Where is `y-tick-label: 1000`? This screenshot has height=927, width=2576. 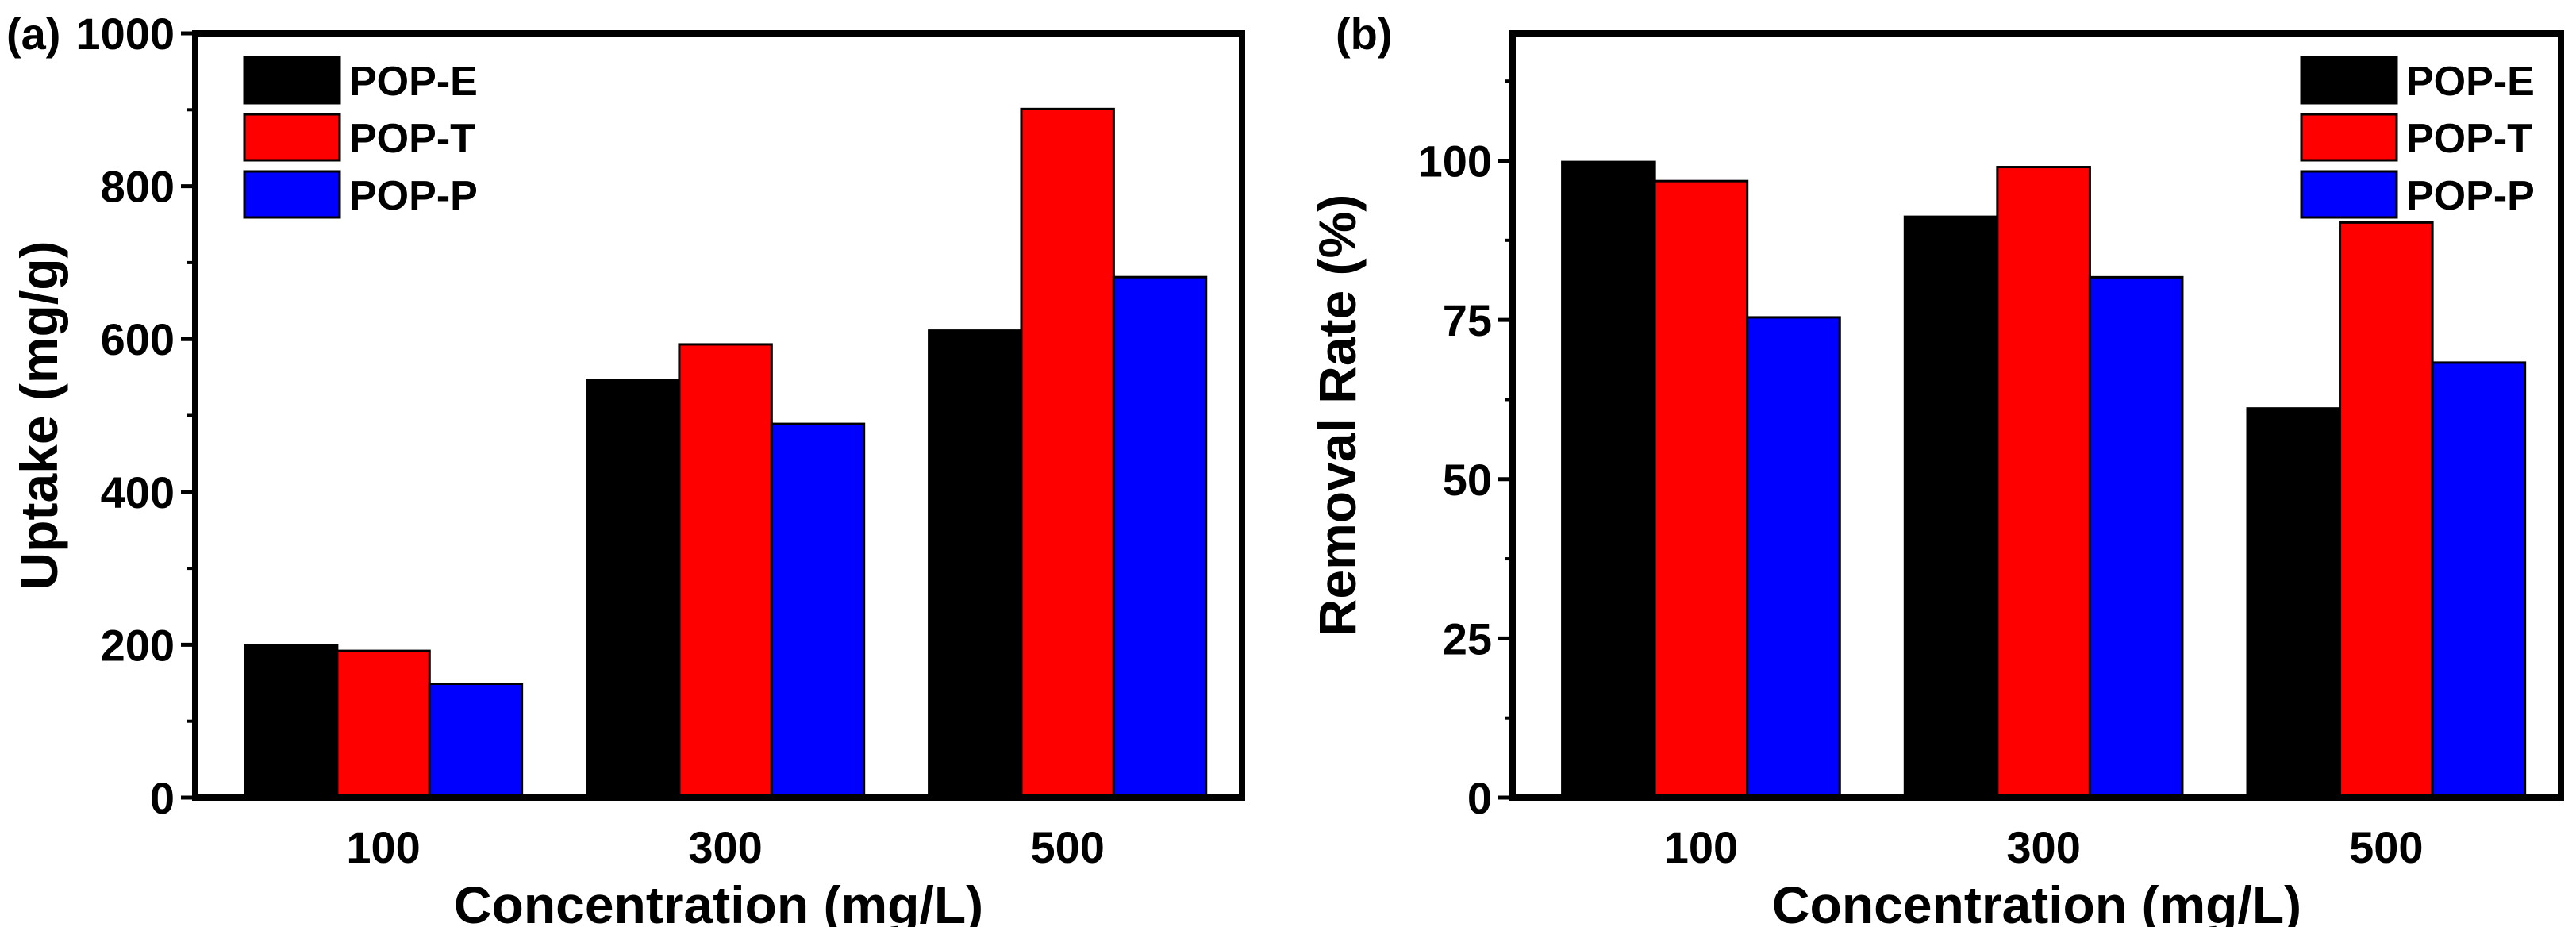
y-tick-label: 1000 is located at coordinates (125, 34).